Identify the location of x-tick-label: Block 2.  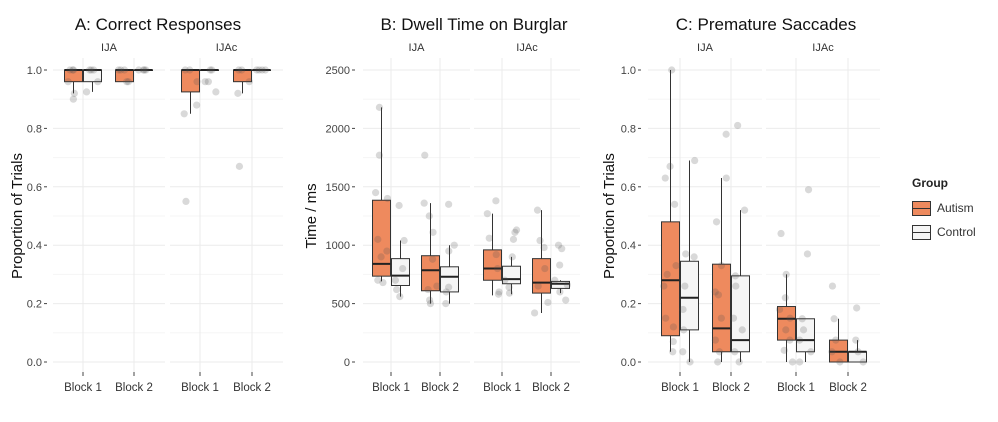
(252, 388).